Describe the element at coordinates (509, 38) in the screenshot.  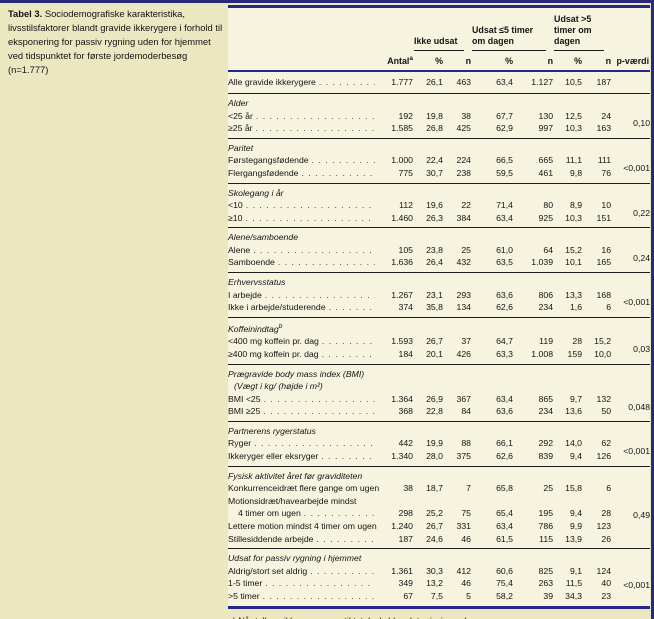
I see `group-label: Udsat ≤5 timer om dagen` at that location.